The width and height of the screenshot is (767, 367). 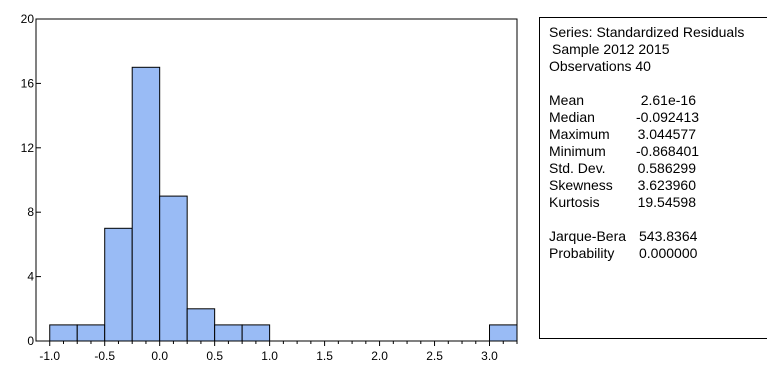 What do you see at coordinates (666, 202) in the screenshot?
I see `stat-value: 19.54598` at bounding box center [666, 202].